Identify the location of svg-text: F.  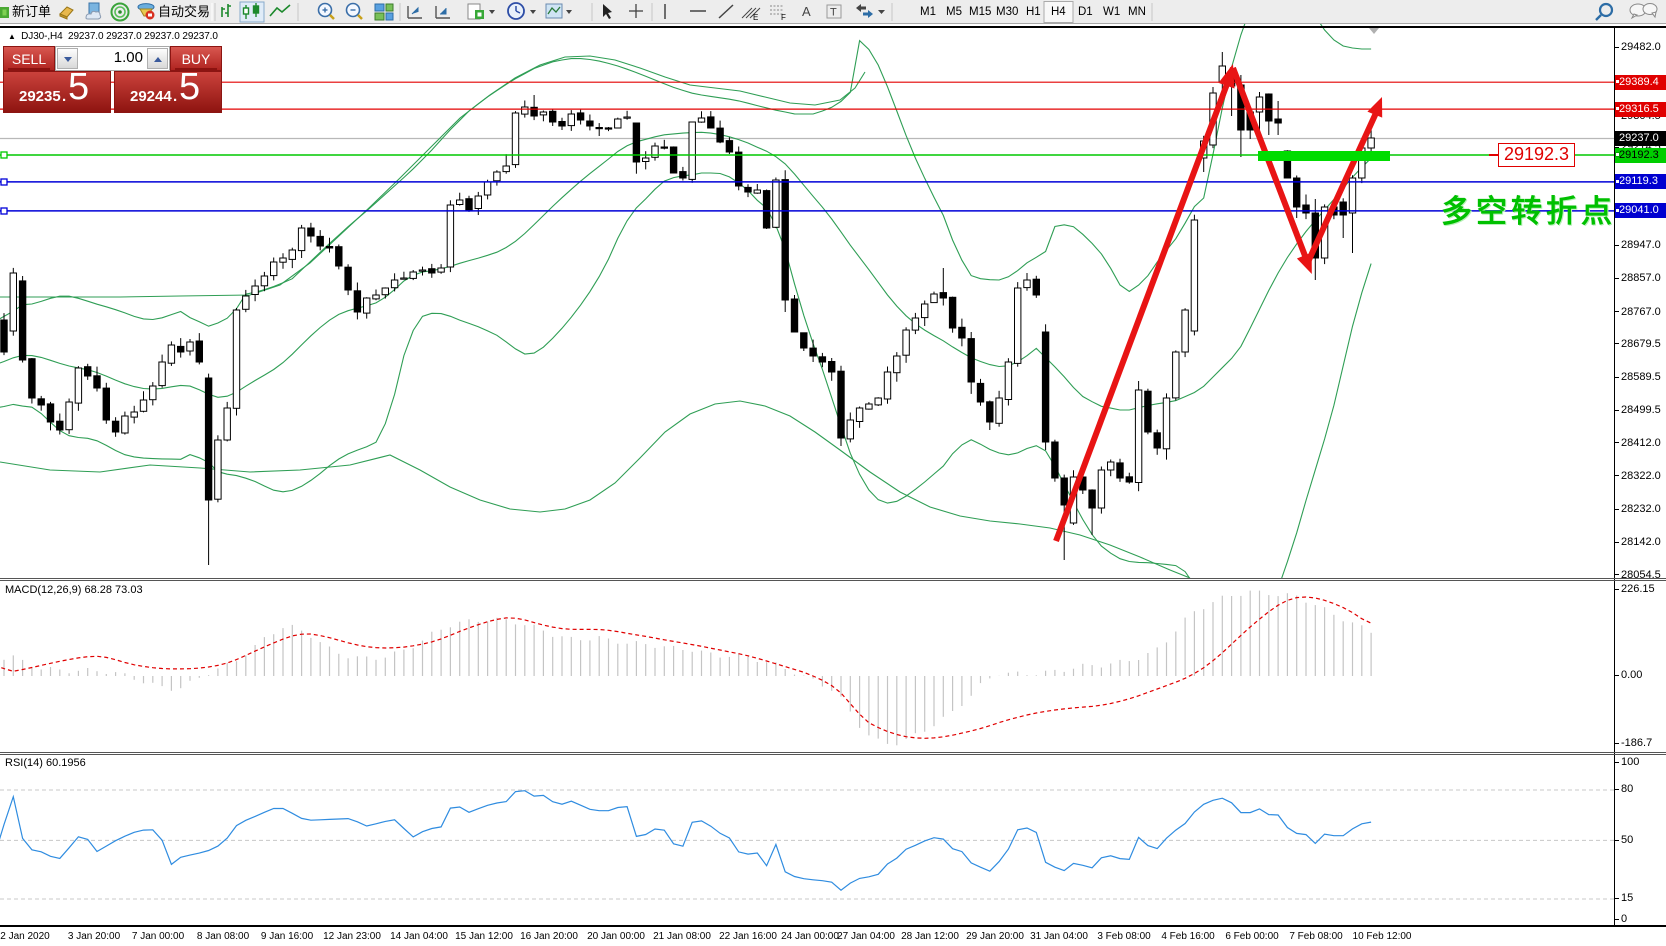
(783, 17).